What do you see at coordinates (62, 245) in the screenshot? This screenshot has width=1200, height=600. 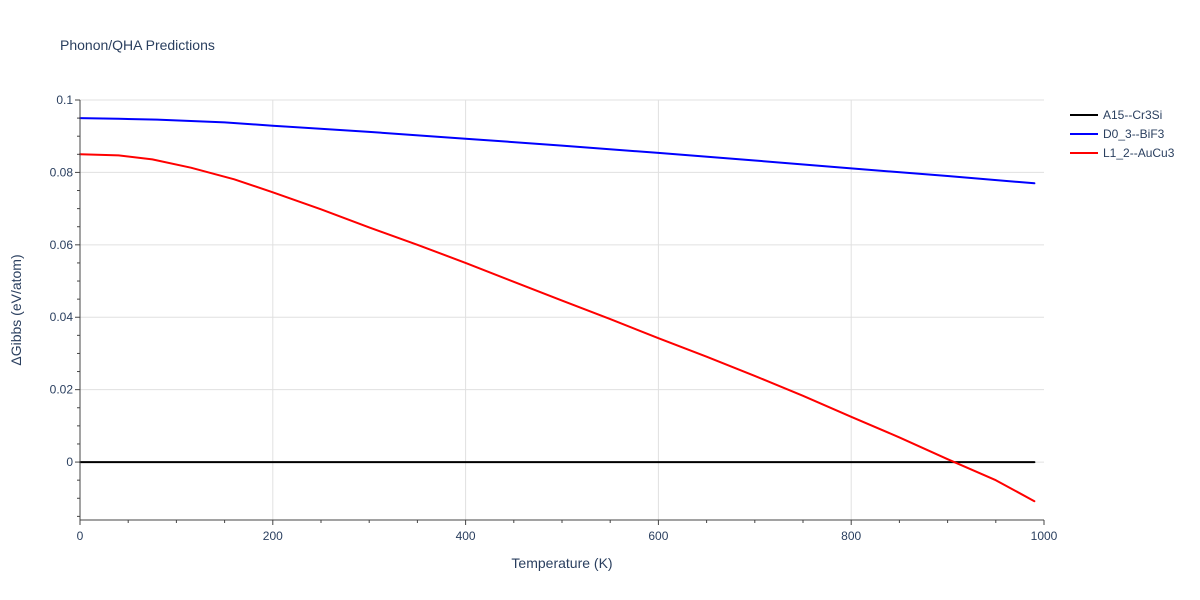 I see `y-tick-label: 0.06` at bounding box center [62, 245].